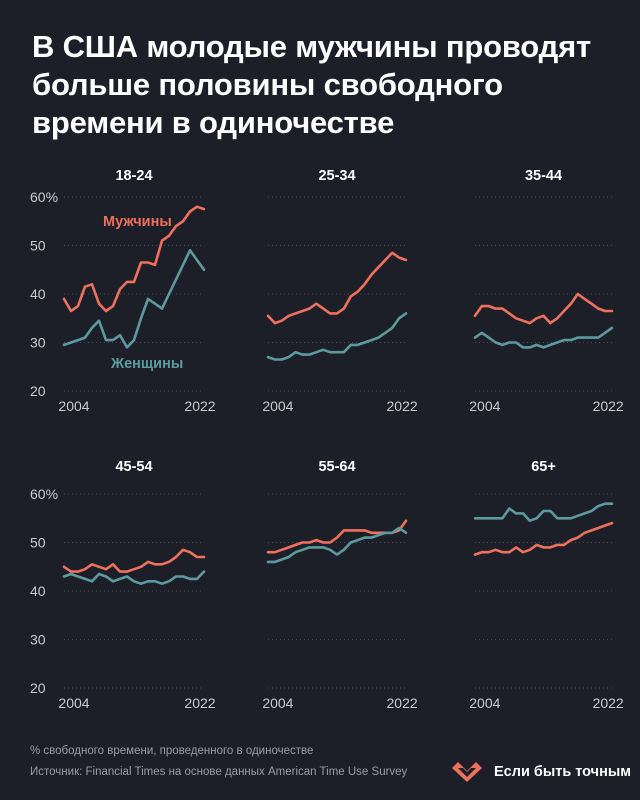 This screenshot has width=640, height=800. What do you see at coordinates (146, 364) in the screenshot?
I see `series-label-women: Женщины` at bounding box center [146, 364].